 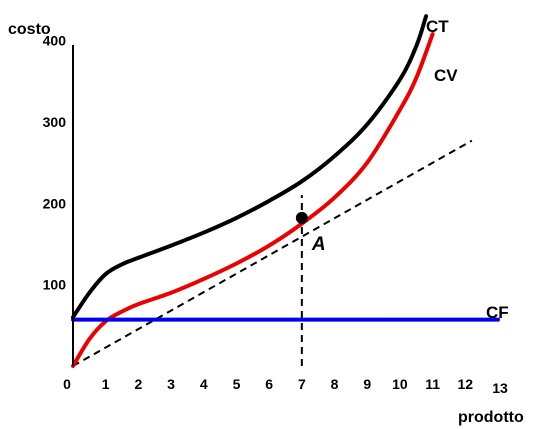 I want to click on x-tick-label-3: 3, so click(x=171, y=384).